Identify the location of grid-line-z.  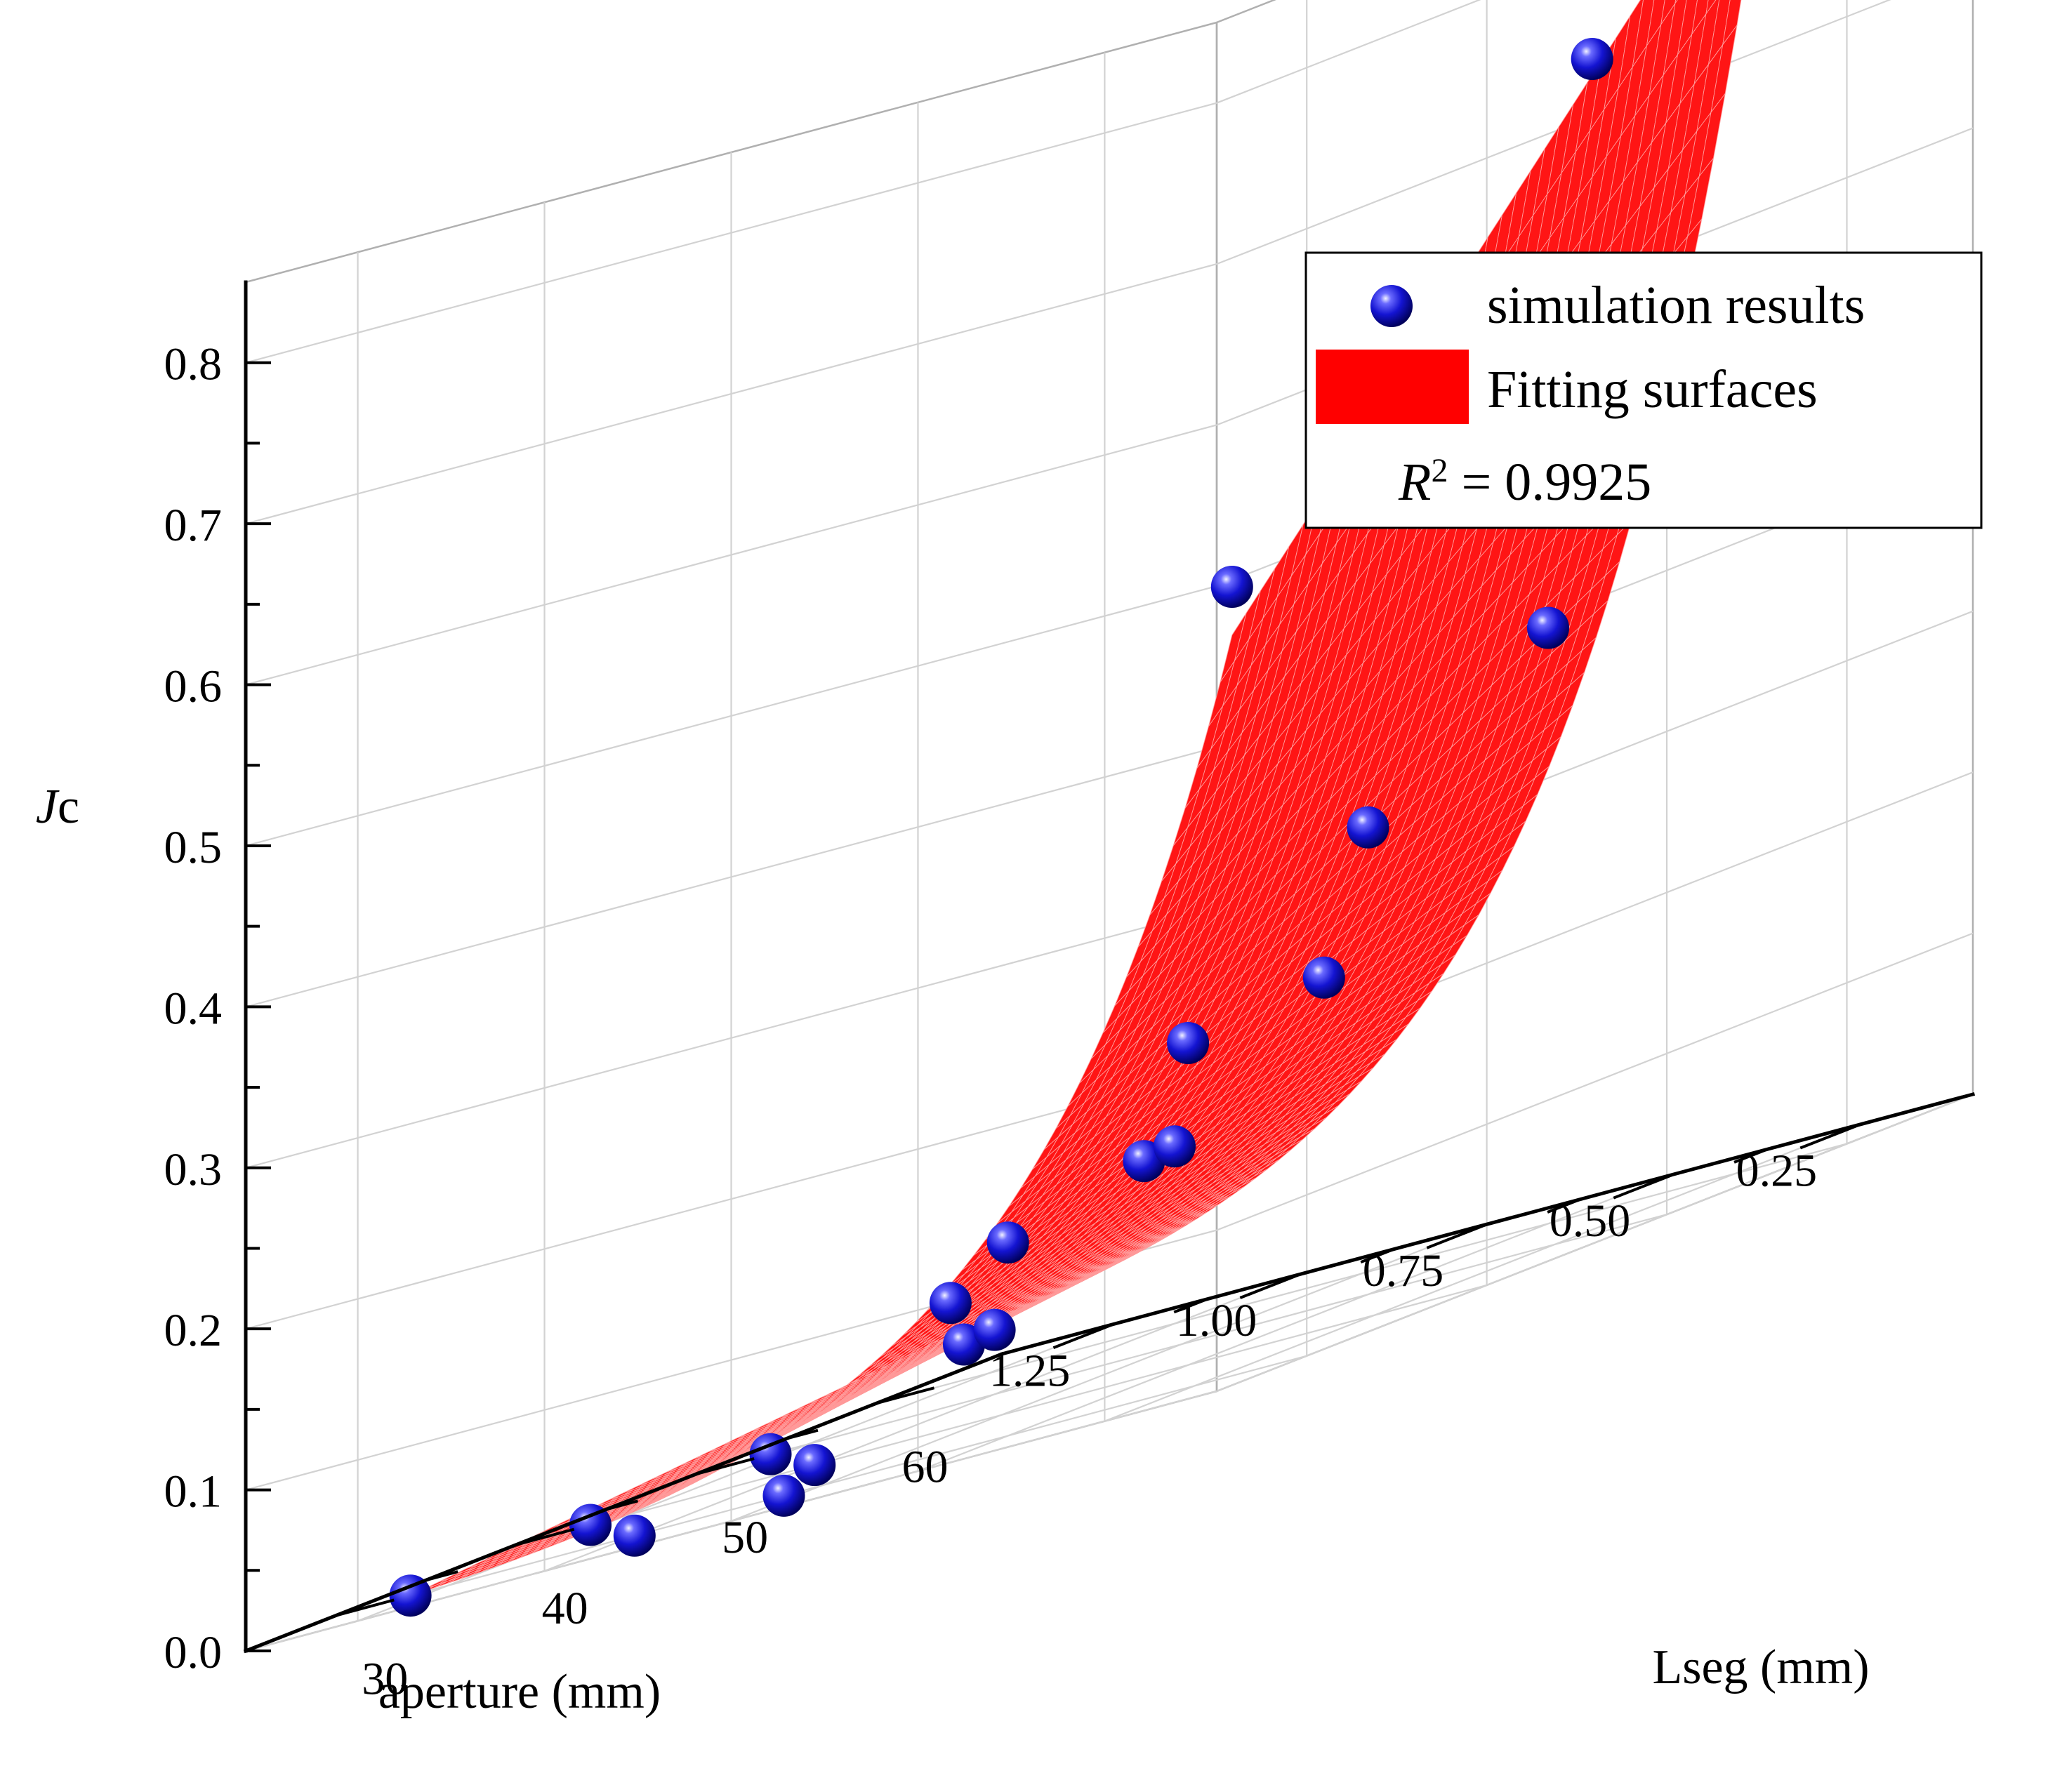
(863, 182).